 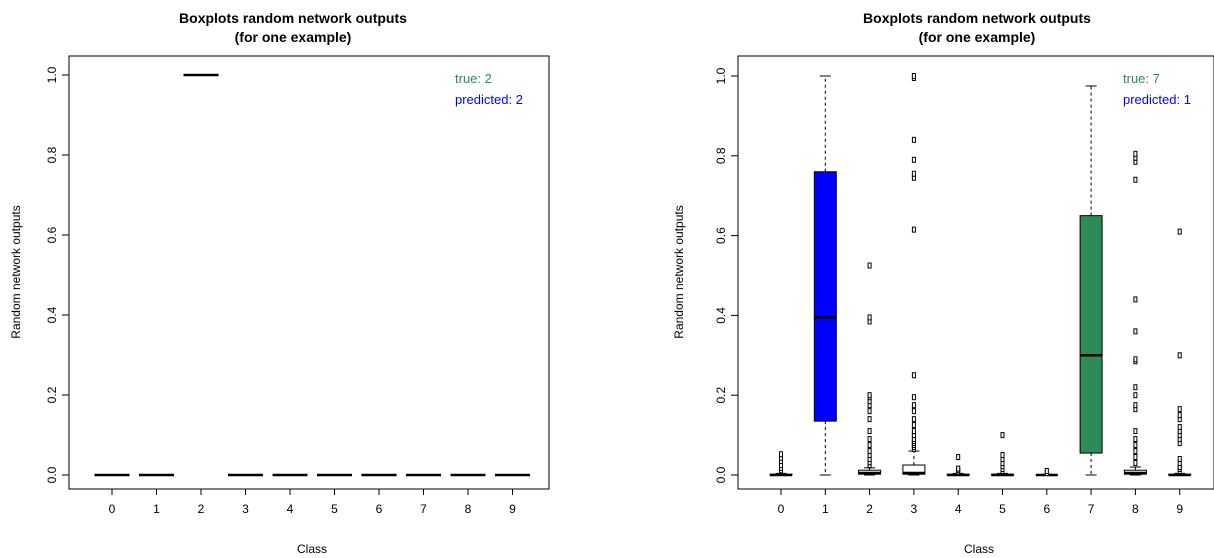 What do you see at coordinates (112, 509) in the screenshot?
I see `x-tick-label: 0` at bounding box center [112, 509].